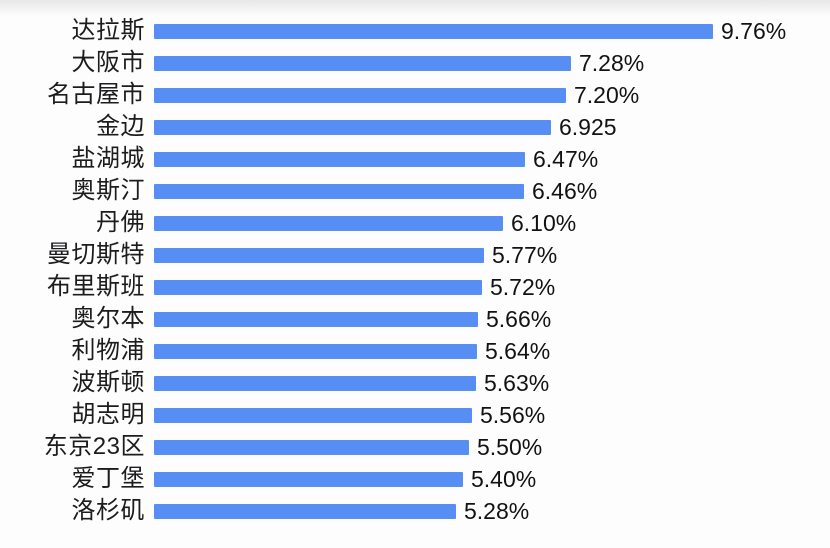 Image resolution: width=830 pixels, height=548 pixels. Describe the element at coordinates (497, 510) in the screenshot. I see `value-label: 5.28%` at that location.